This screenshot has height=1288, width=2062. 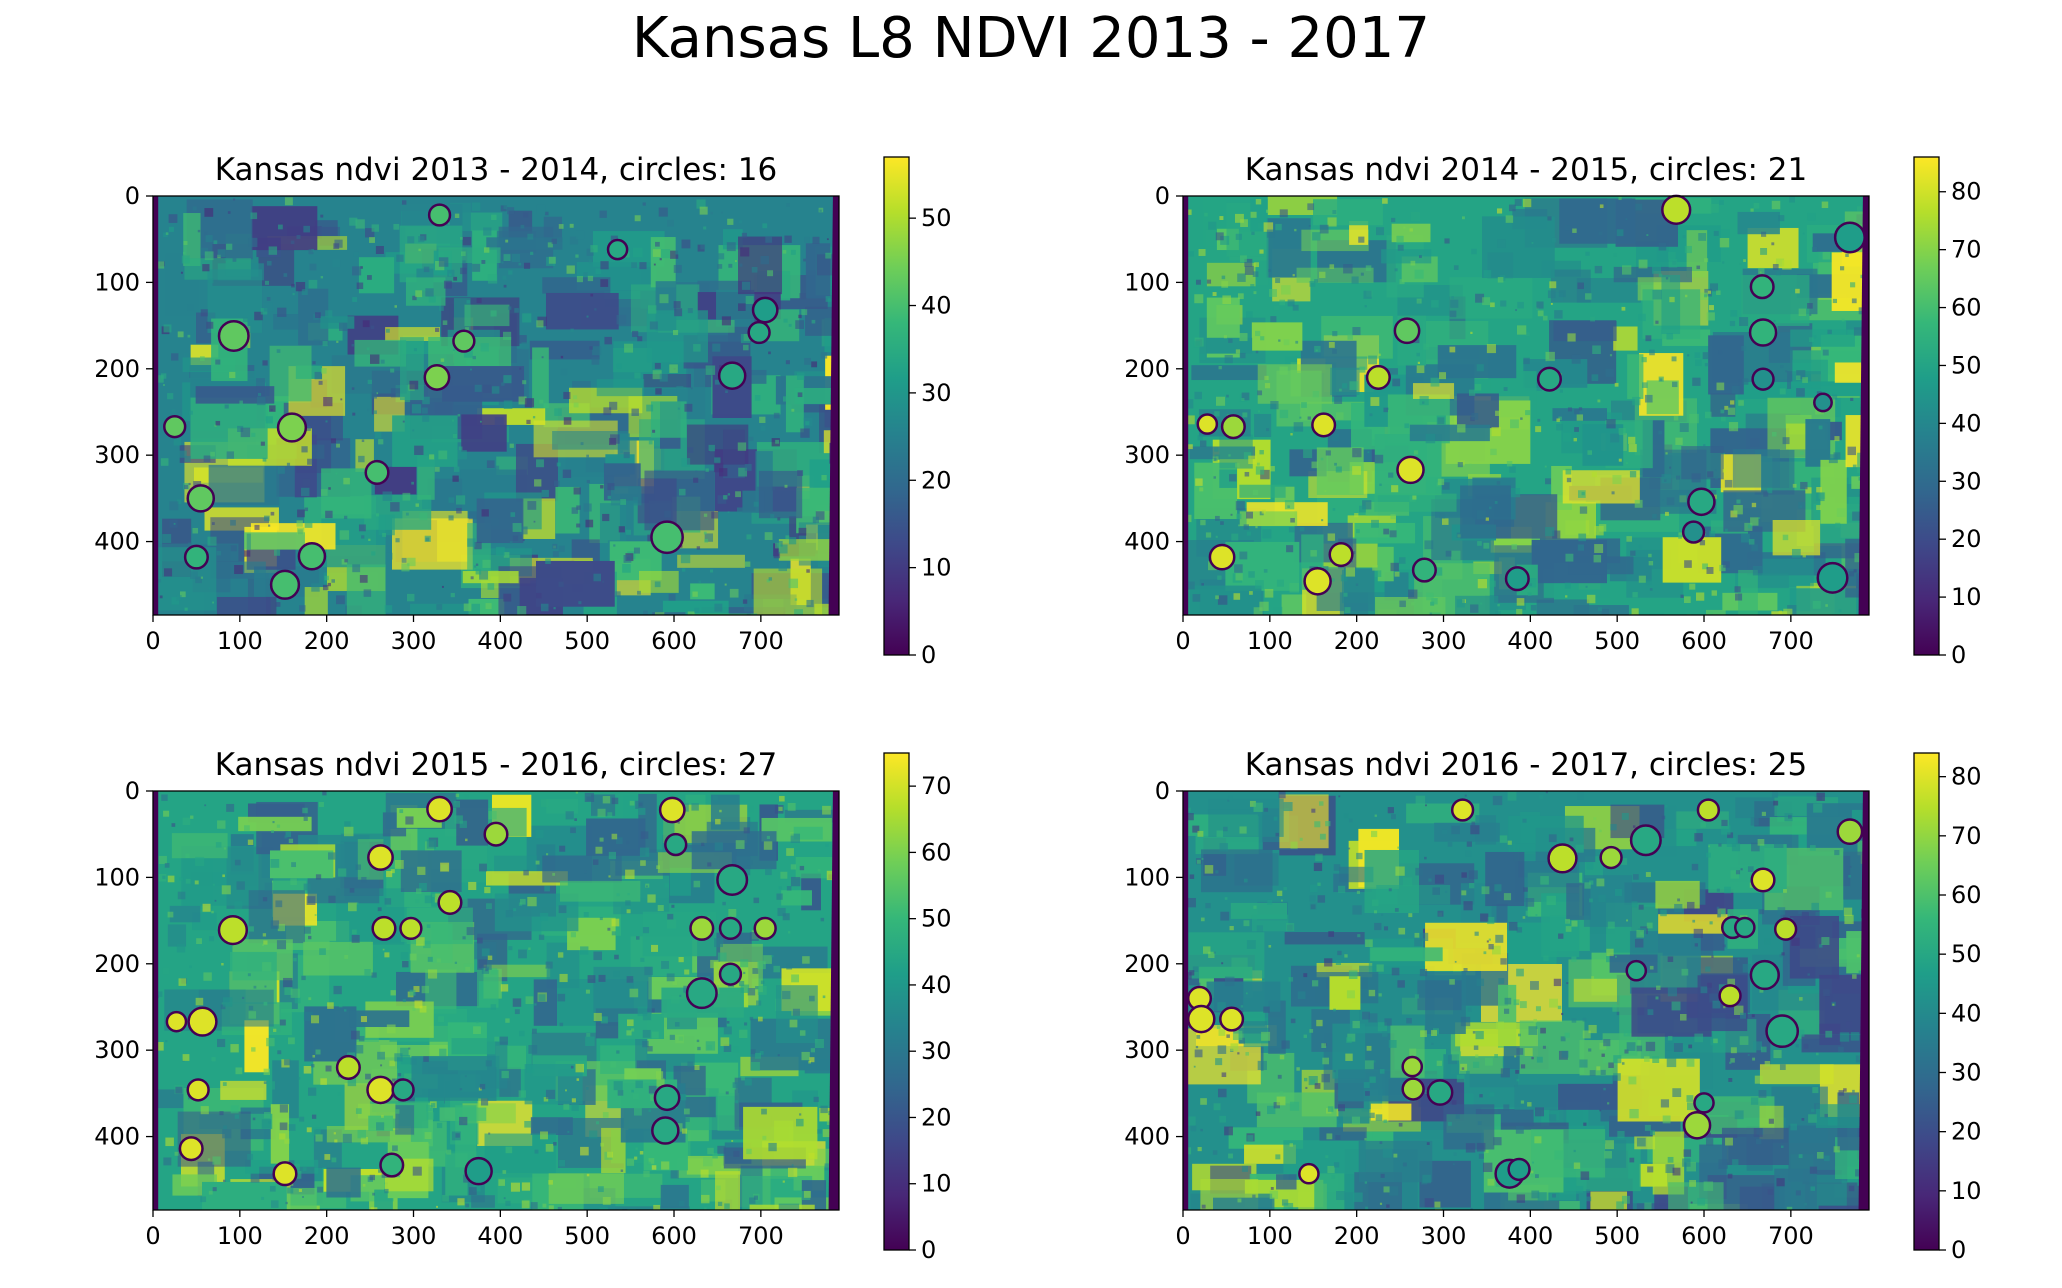 I want to click on y-tick-label: 0, so click(x=132, y=791).